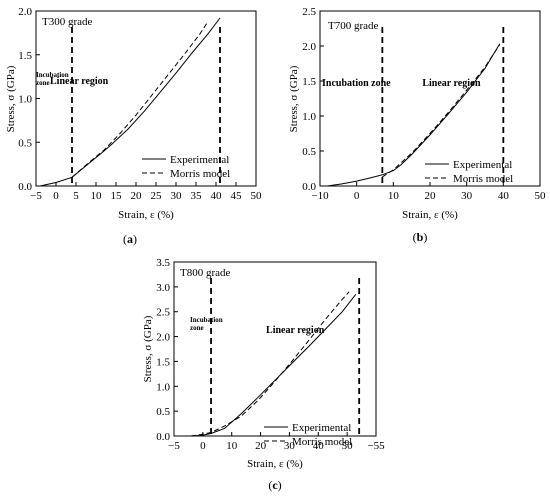  What do you see at coordinates (237, 196) in the screenshot?
I see `x-tick-label: 45` at bounding box center [237, 196].